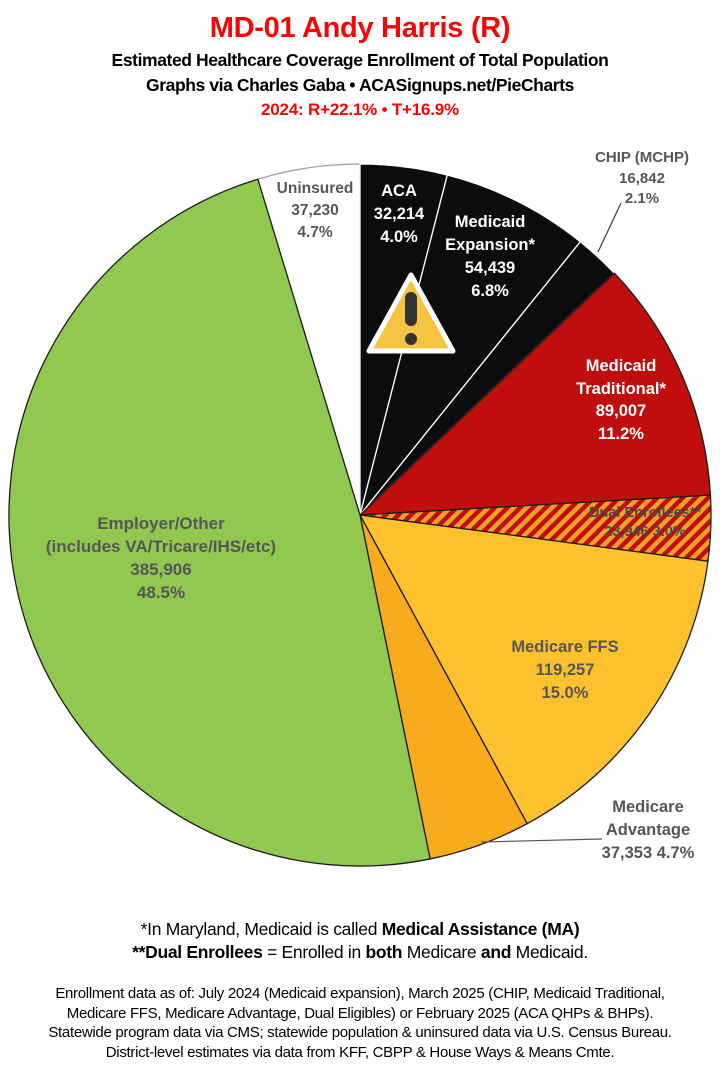 The image size is (720, 1070). I want to click on pie-slice-medicaid-traditional, so click(535, 394).